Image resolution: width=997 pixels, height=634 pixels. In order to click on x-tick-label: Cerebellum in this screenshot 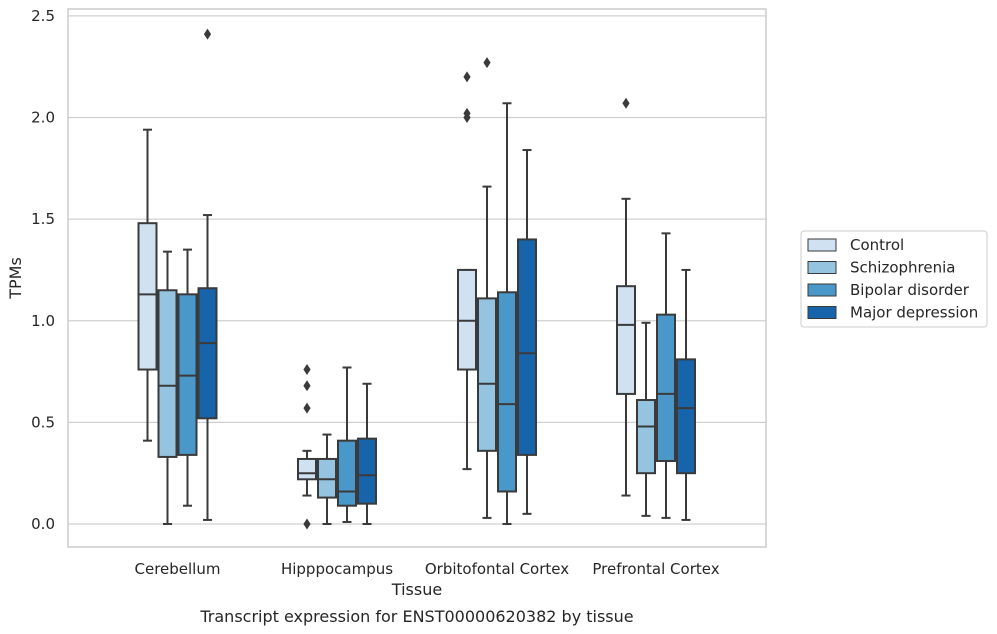, I will do `click(178, 569)`.